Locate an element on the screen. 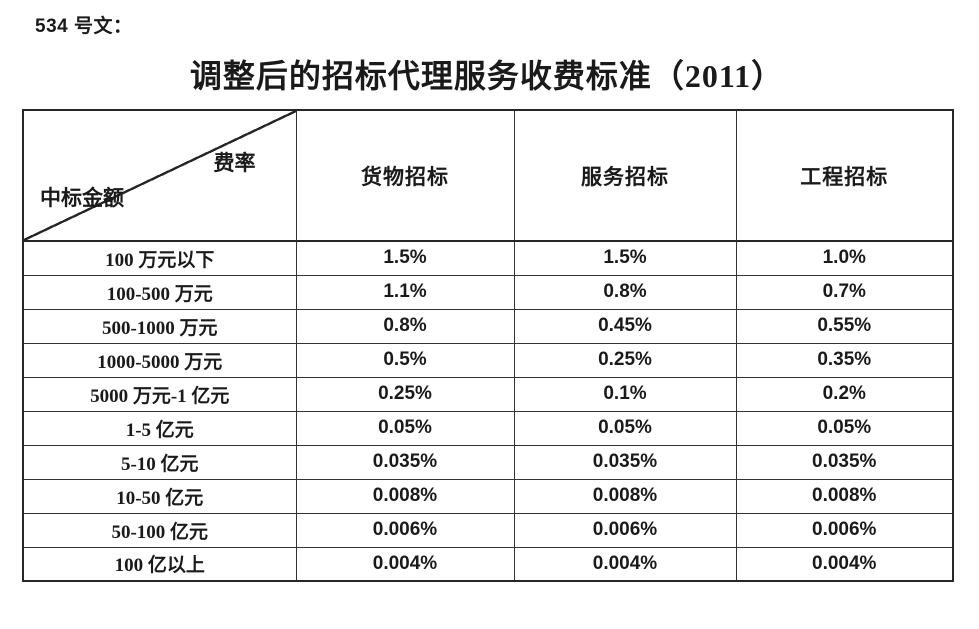  rate-cell: 0.2% is located at coordinates (844, 394).